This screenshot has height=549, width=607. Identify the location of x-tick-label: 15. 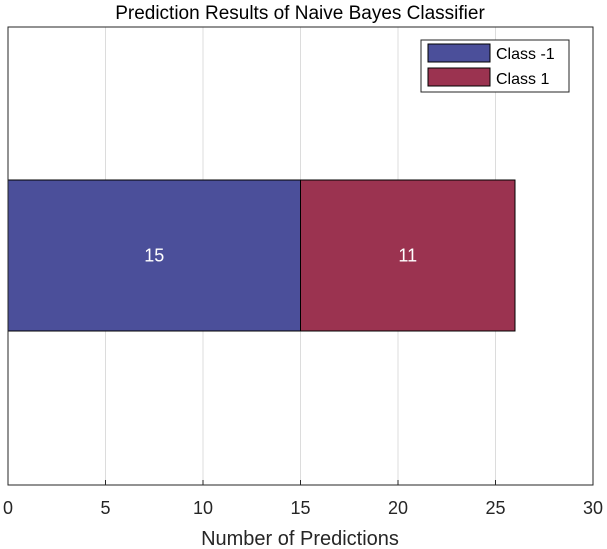
(300, 508).